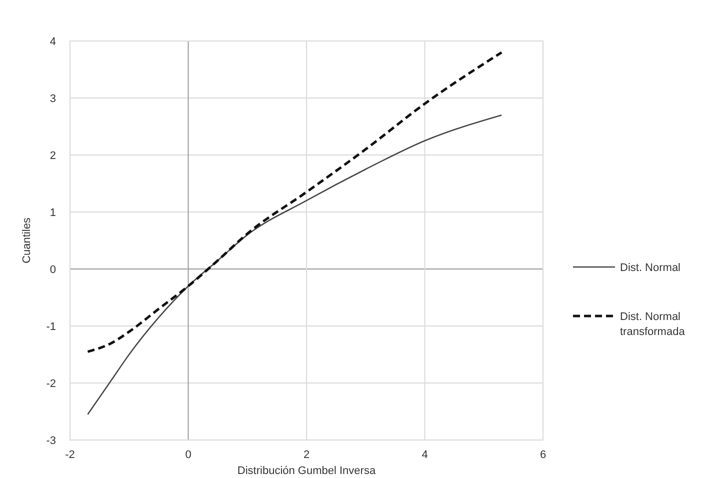 This screenshot has width=712, height=478. I want to click on x-tick-label: -2, so click(70, 455).